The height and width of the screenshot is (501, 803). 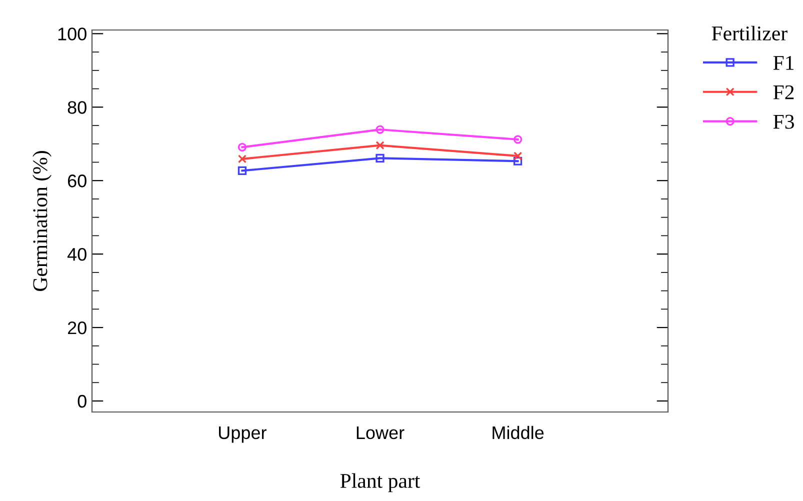 What do you see at coordinates (77, 327) in the screenshot?
I see `y-tick-label: 20` at bounding box center [77, 327].